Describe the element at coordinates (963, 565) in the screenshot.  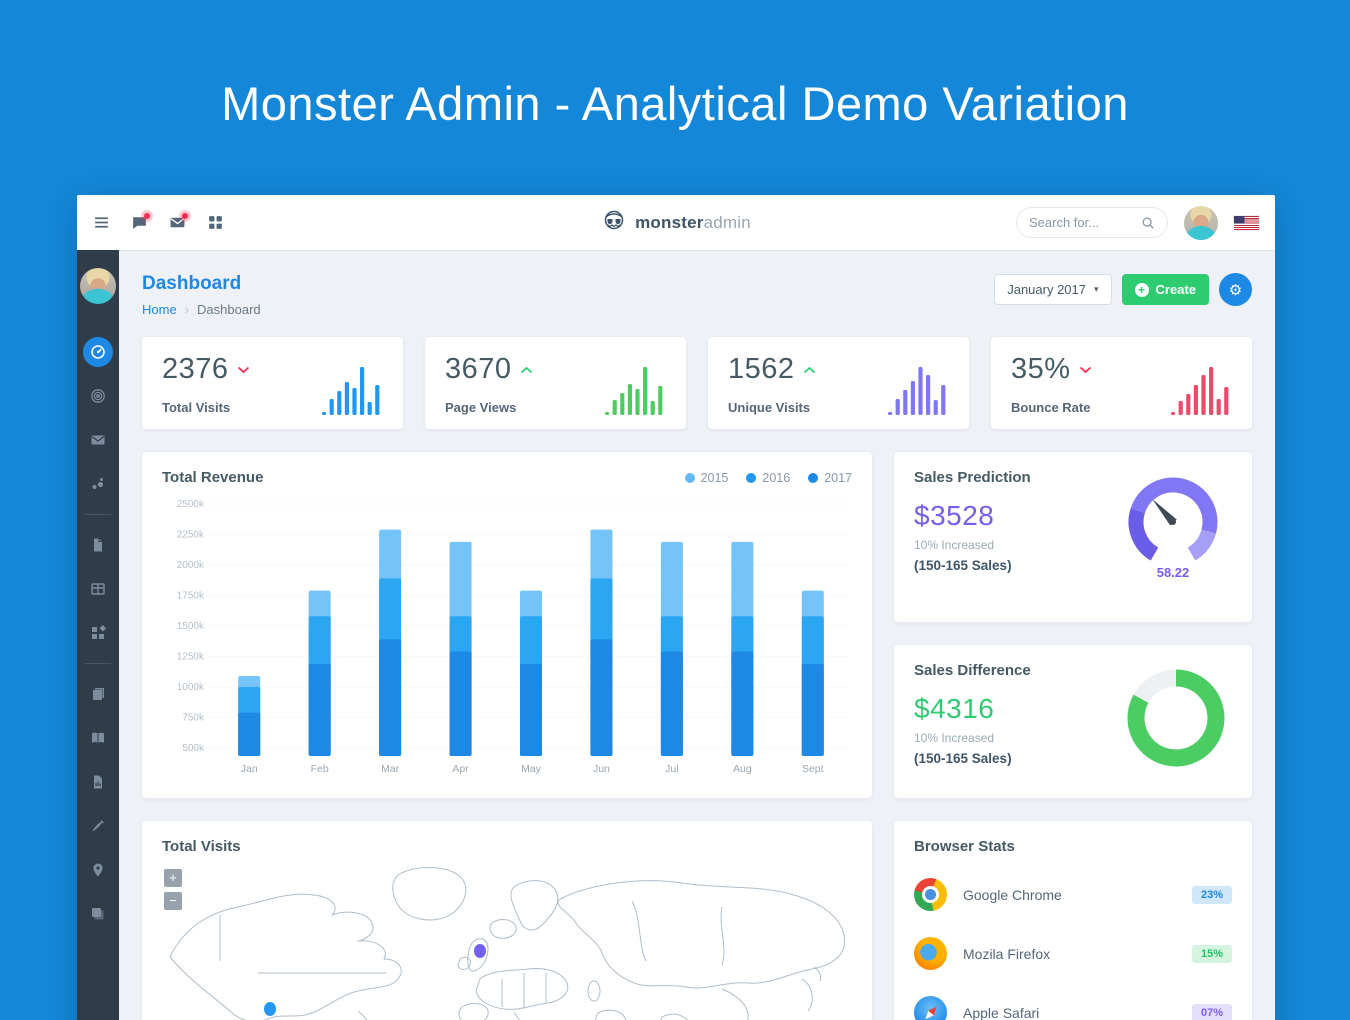
I see `sales-prediction-range: (150-165 Sales)` at that location.